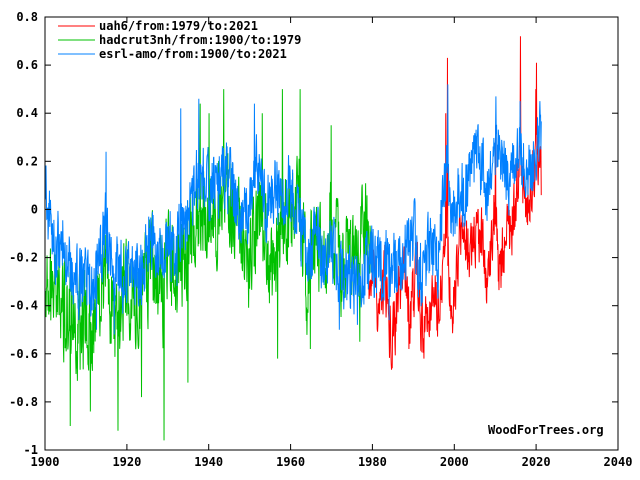 The width and height of the screenshot is (640, 480). Describe the element at coordinates (208, 462) in the screenshot. I see `x-tick-label: 1940` at that location.